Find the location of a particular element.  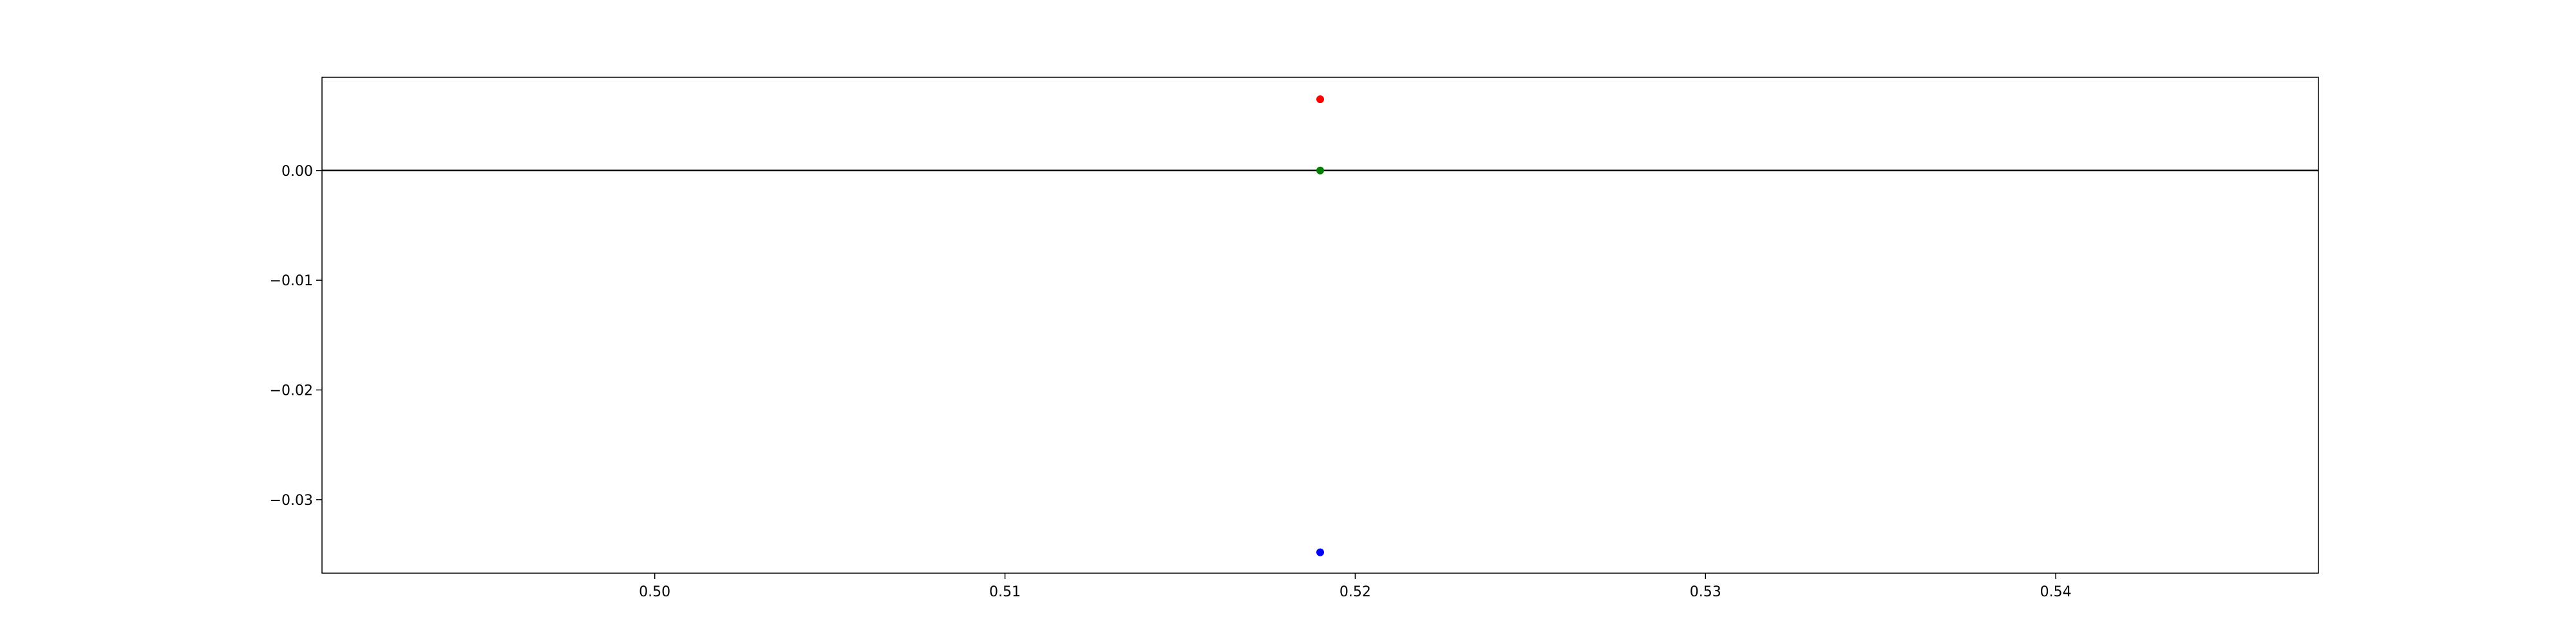

y-tick-label: −0.01 is located at coordinates (291, 281).